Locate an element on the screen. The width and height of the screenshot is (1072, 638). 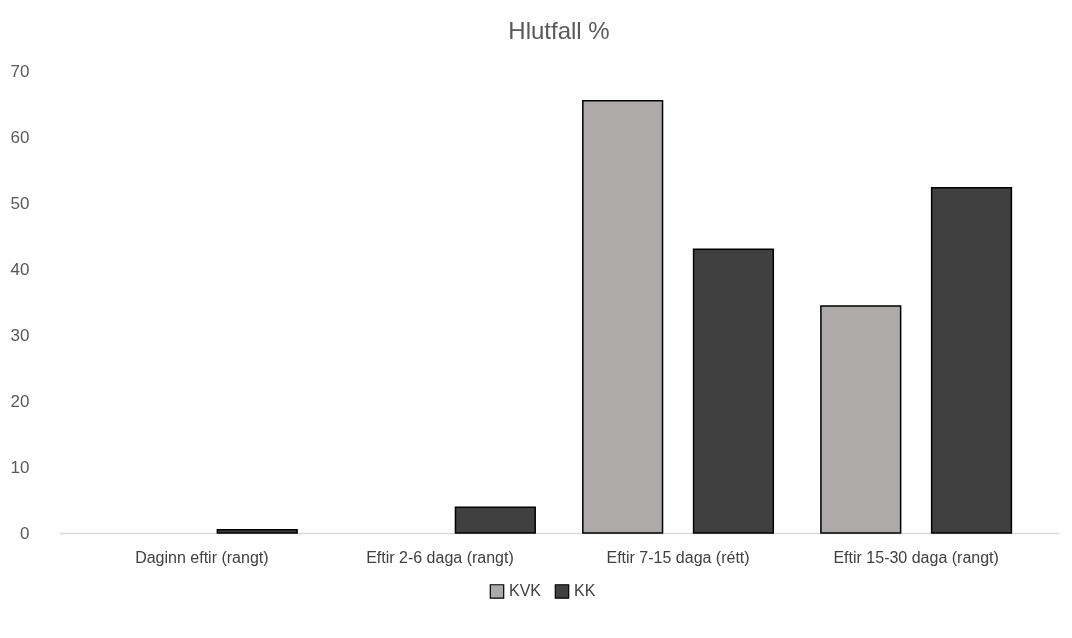
x-tick-label: Eftir 15-30 daga (rangt) is located at coordinates (916, 557).